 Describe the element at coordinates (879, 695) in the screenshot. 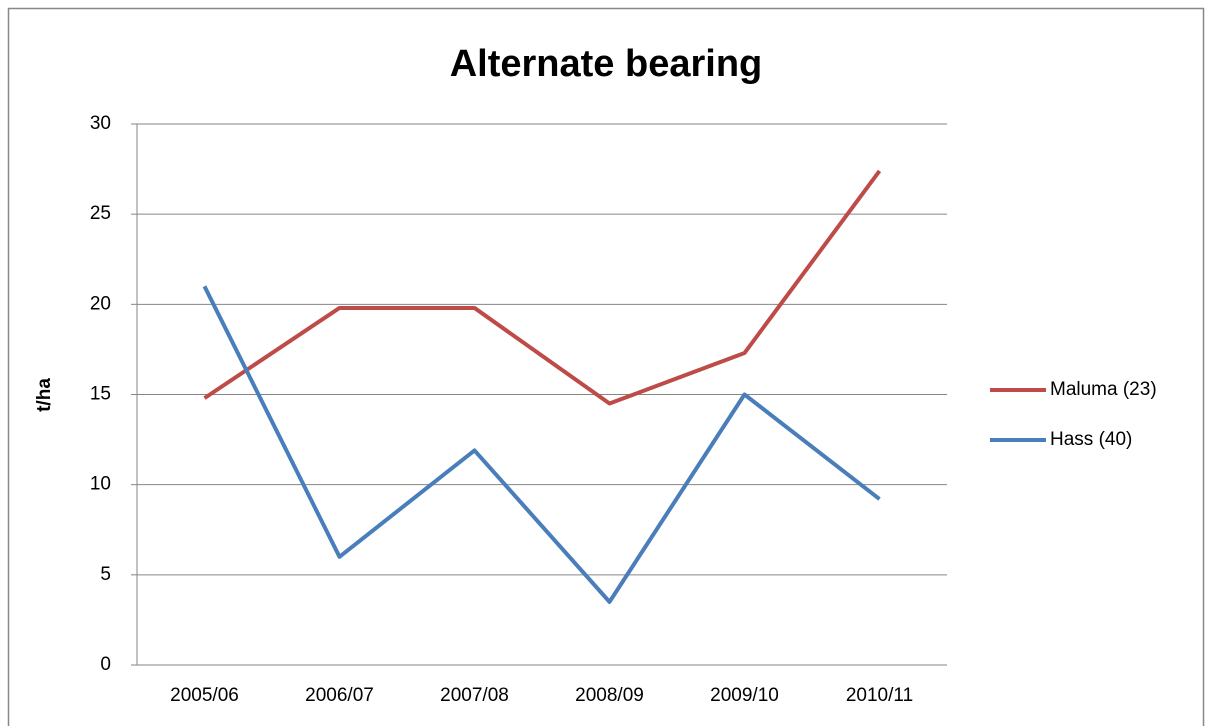

I see `x-tick-label: 2010/11` at that location.